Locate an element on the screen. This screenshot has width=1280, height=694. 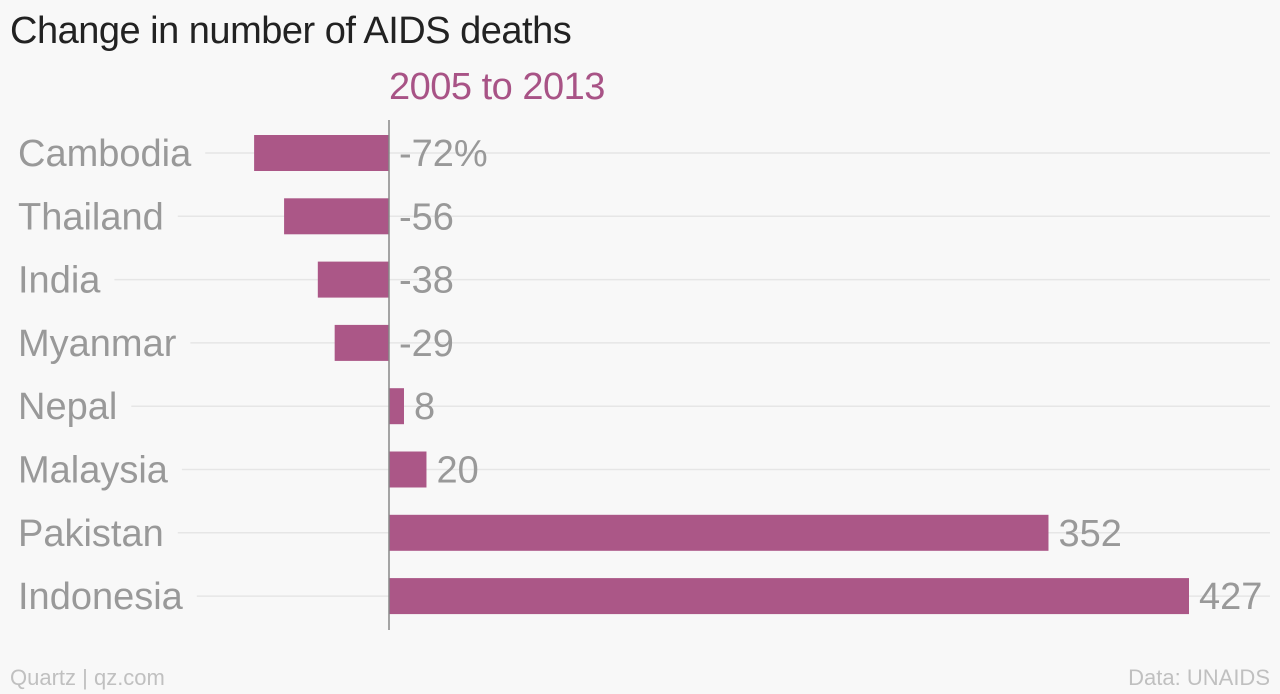
value-label: 352 is located at coordinates (1089, 534).